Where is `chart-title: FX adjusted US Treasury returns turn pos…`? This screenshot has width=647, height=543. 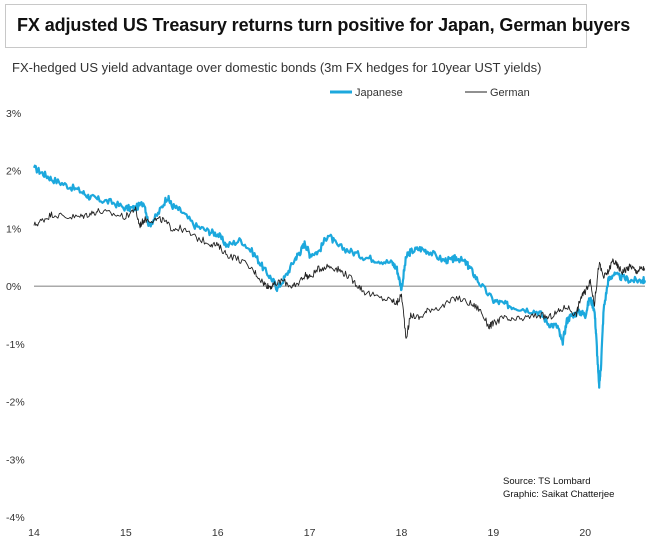 chart-title: FX adjusted US Treasury returns turn pos… is located at coordinates (324, 25).